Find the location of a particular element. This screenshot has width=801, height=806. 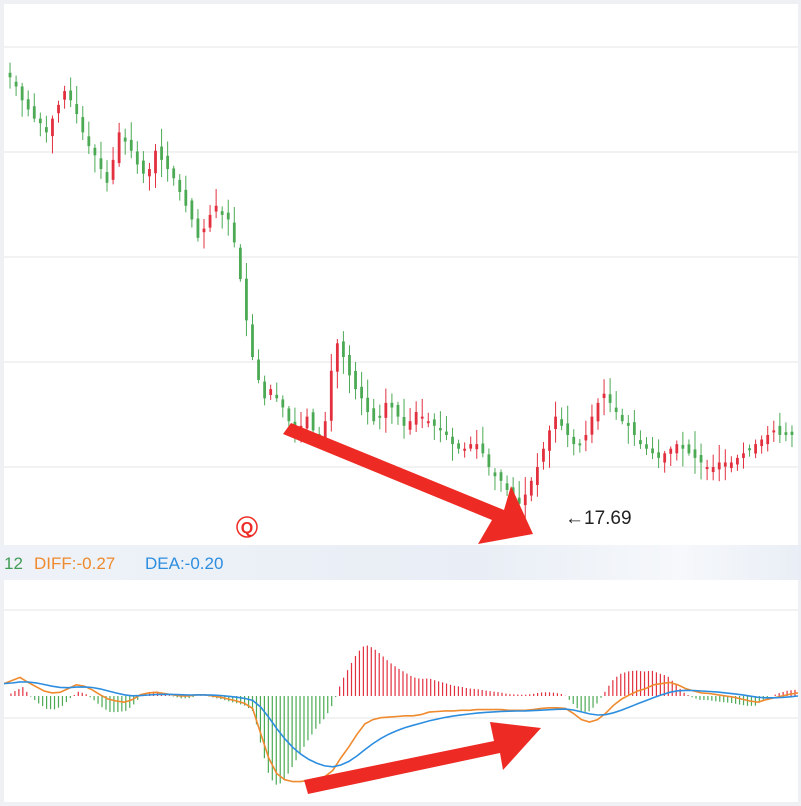

macd-legend-dea: DEA:-0.20 is located at coordinates (184, 563).